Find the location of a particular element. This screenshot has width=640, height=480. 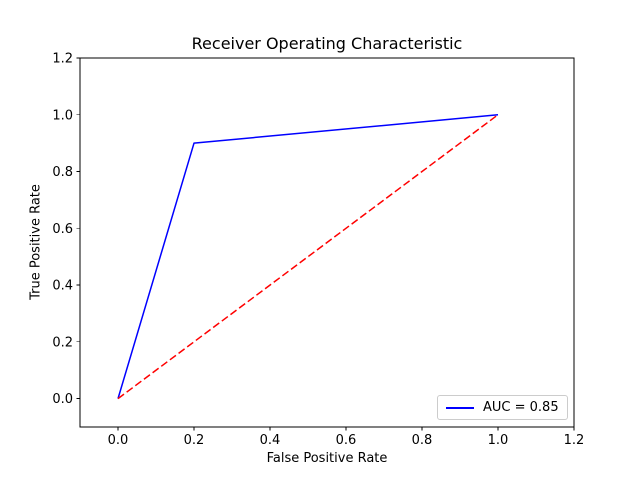

legend-line-sample is located at coordinates (460, 407).